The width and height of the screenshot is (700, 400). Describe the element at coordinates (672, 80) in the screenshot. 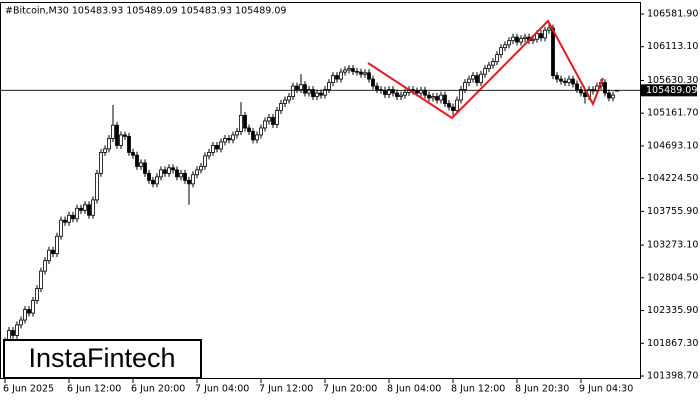

I see `y-tick-label: 105630.30` at that location.